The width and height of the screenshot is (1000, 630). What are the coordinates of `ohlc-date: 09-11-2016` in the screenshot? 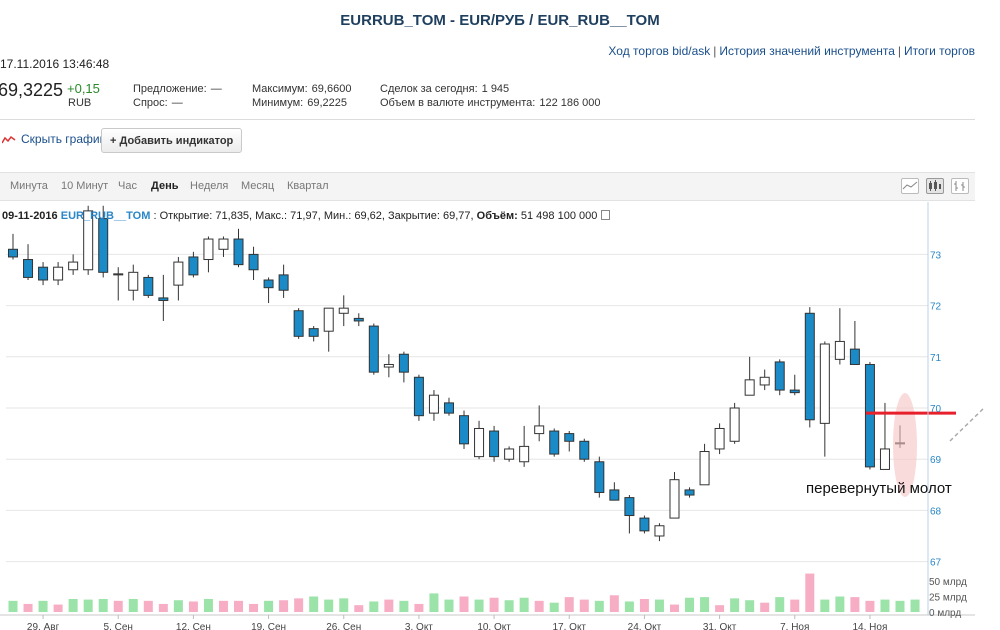 It's located at (30, 216).